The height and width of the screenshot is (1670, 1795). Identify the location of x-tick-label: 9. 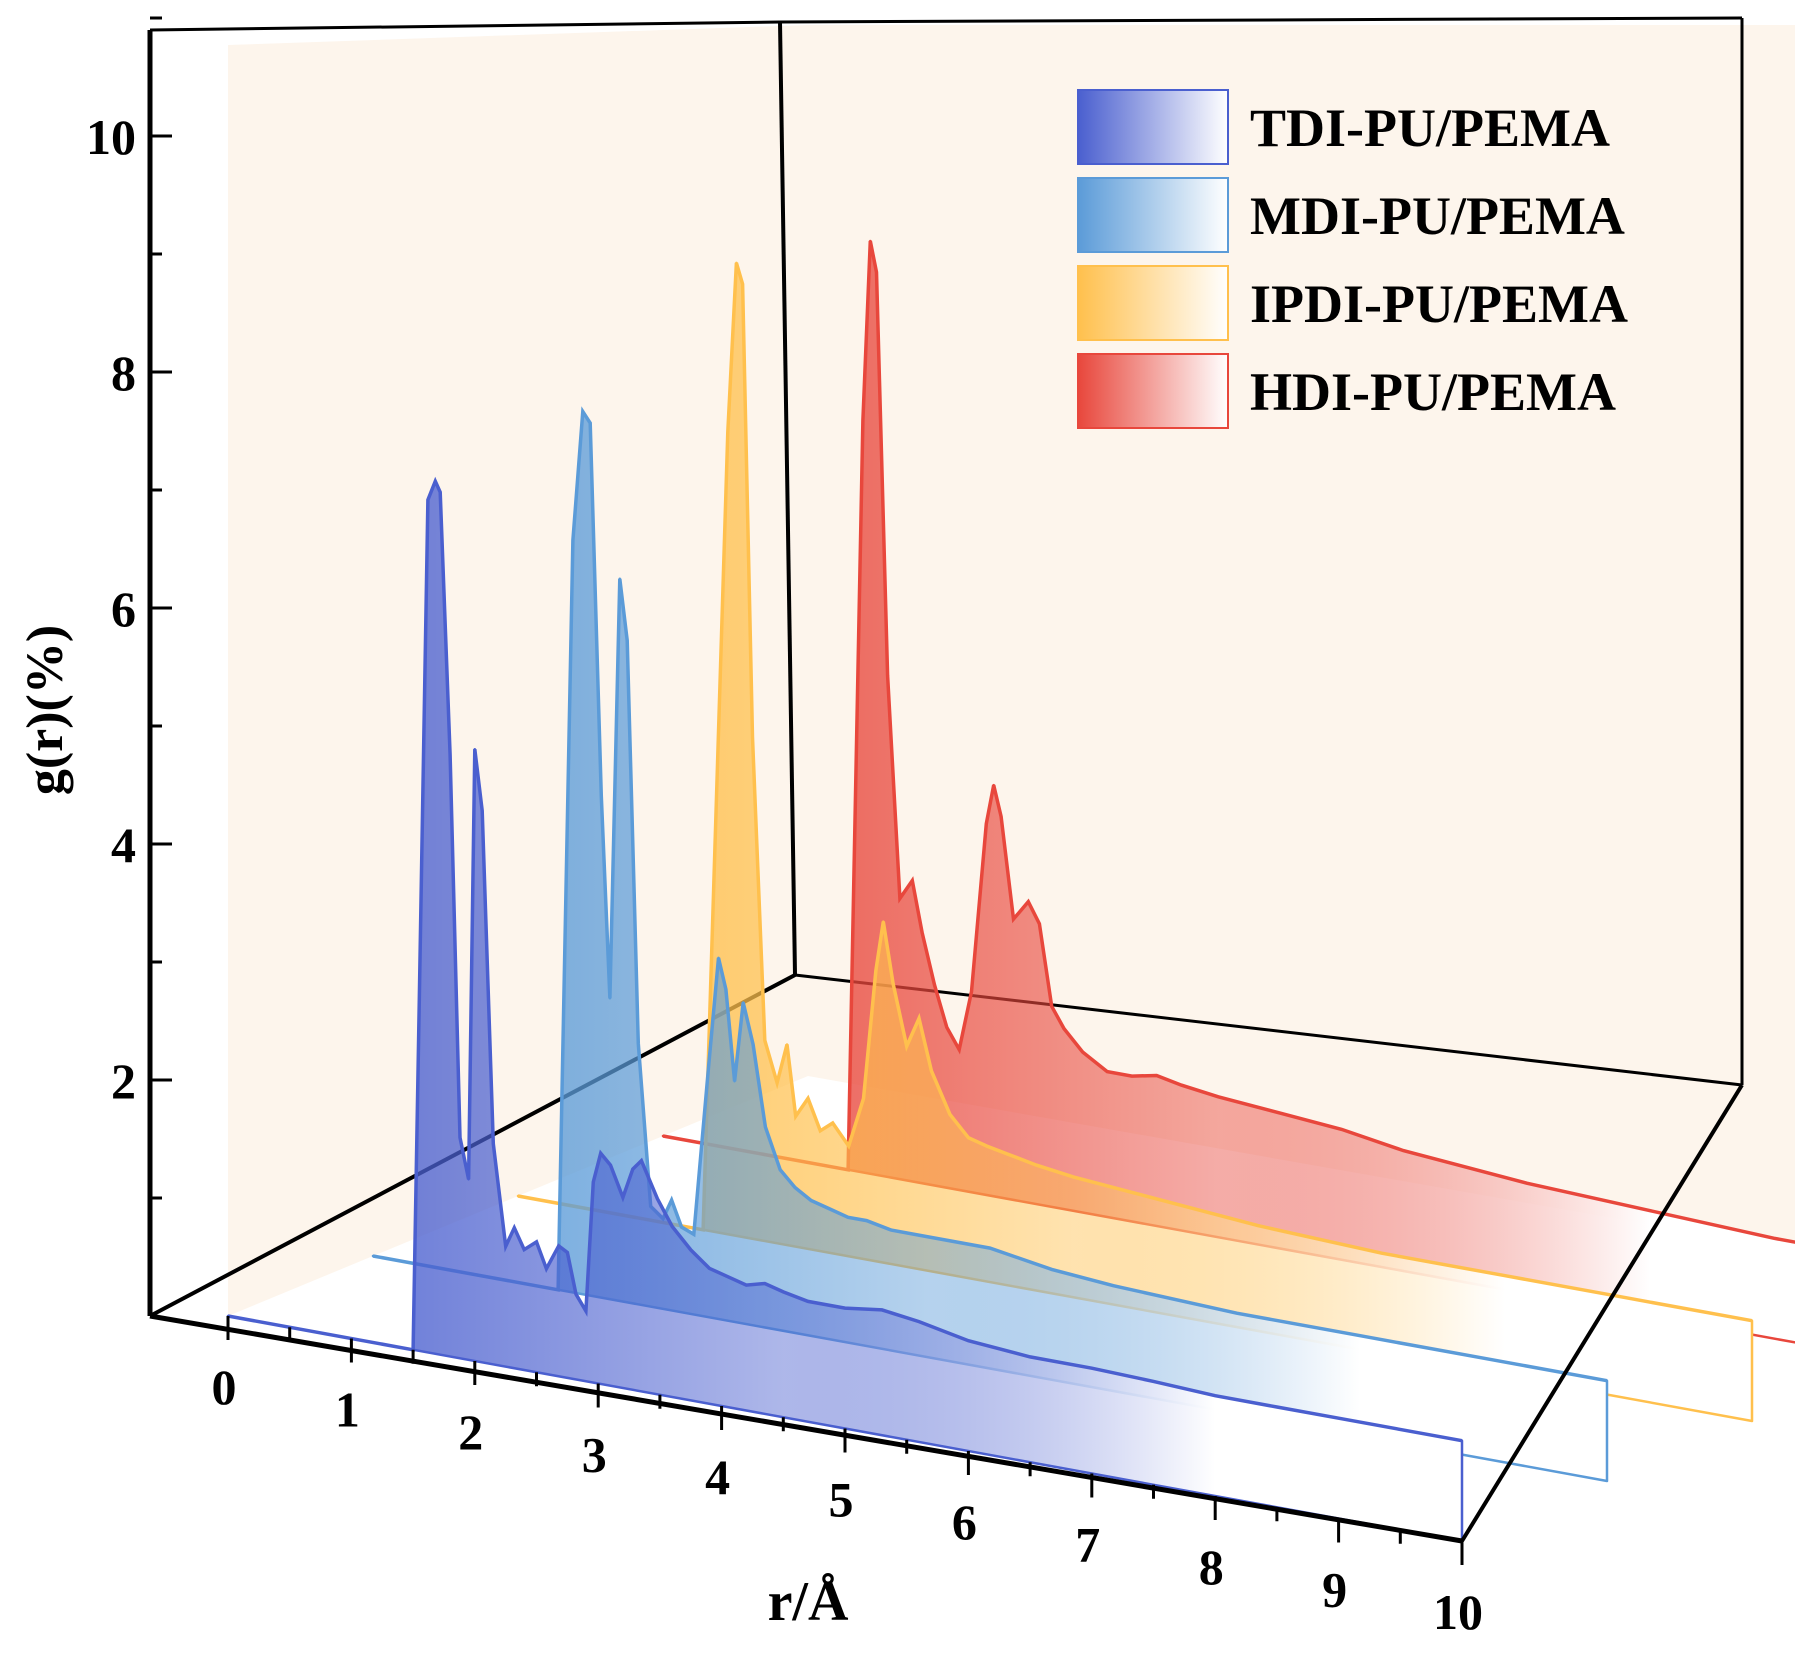
(1334, 1590).